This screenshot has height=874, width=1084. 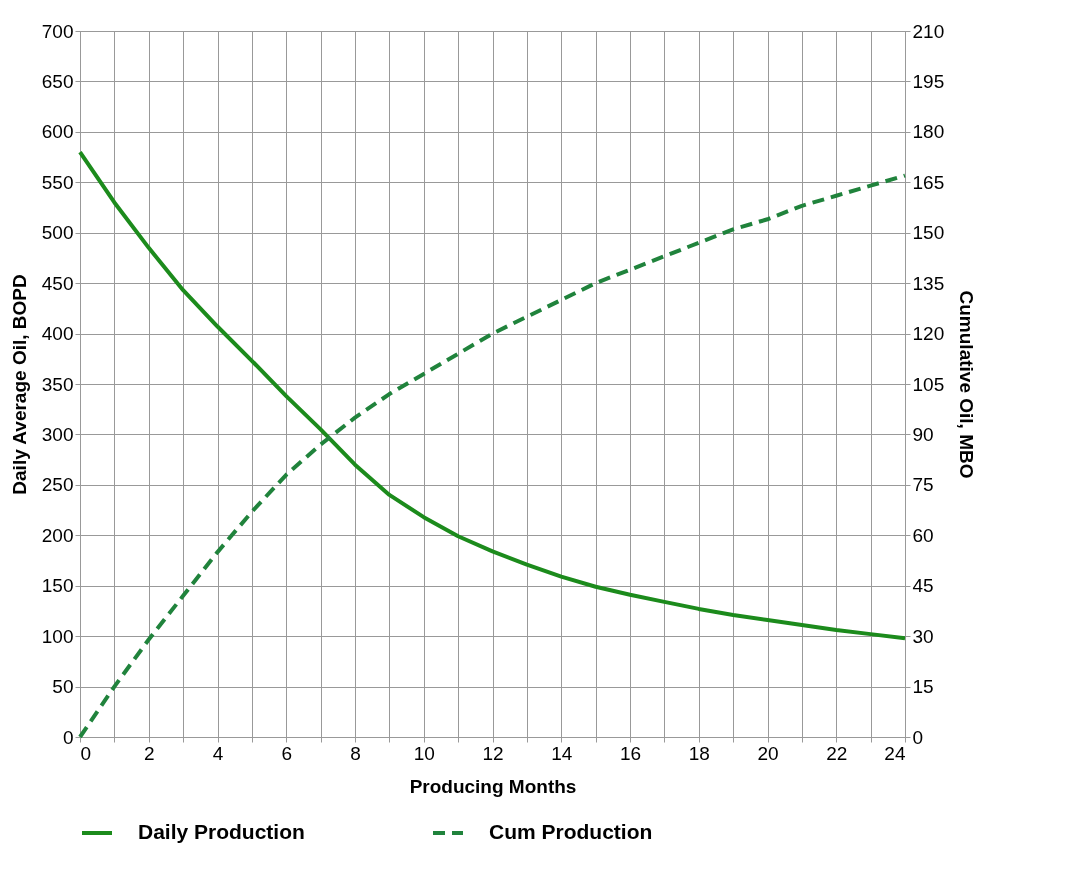 I want to click on y-tick-label: 300, so click(x=57, y=434).